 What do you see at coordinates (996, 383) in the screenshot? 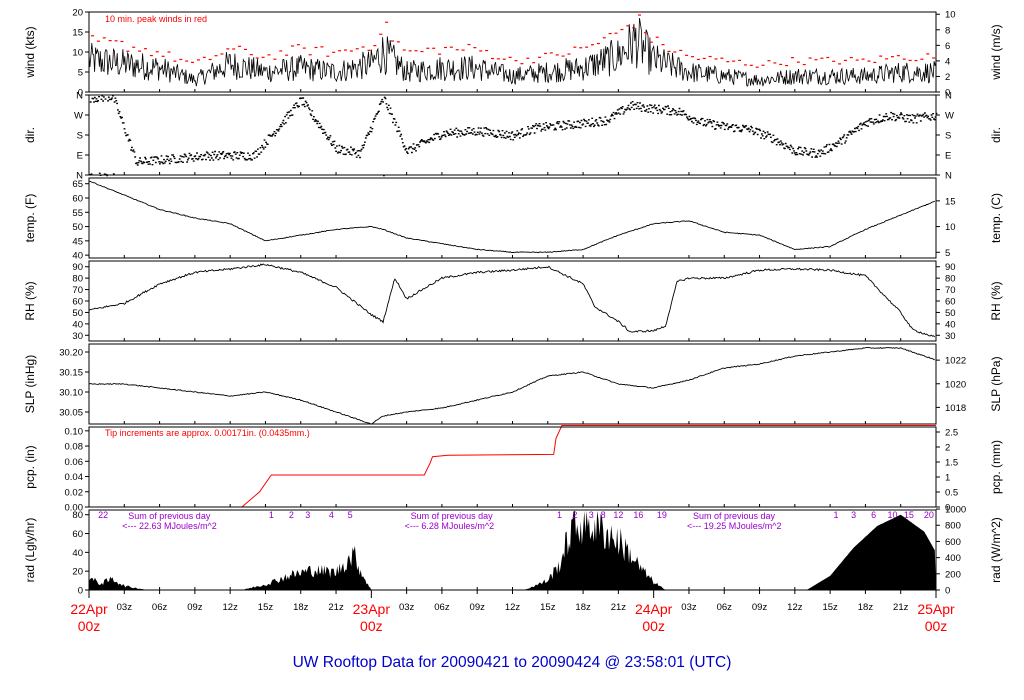
I see `slp-y2label: SLP (hPa)` at bounding box center [996, 383].